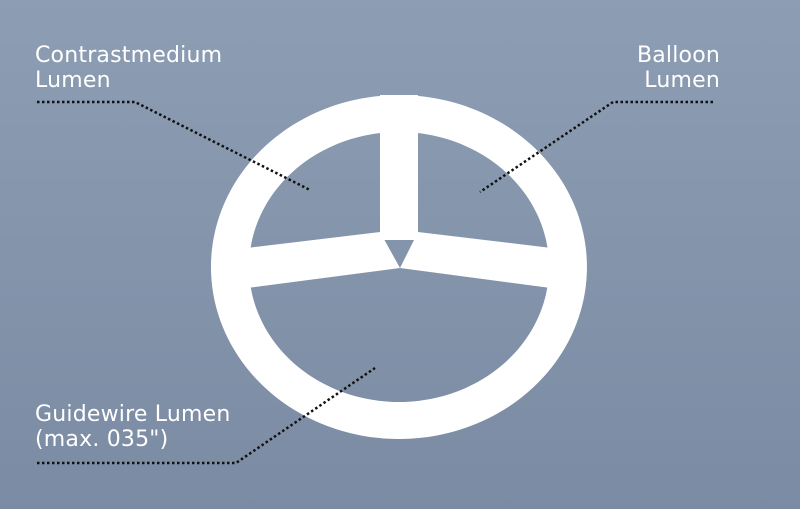 This screenshot has width=800, height=509. Describe the element at coordinates (129, 55) in the screenshot. I see `label-contrast-line1: Contrastmedium` at that location.